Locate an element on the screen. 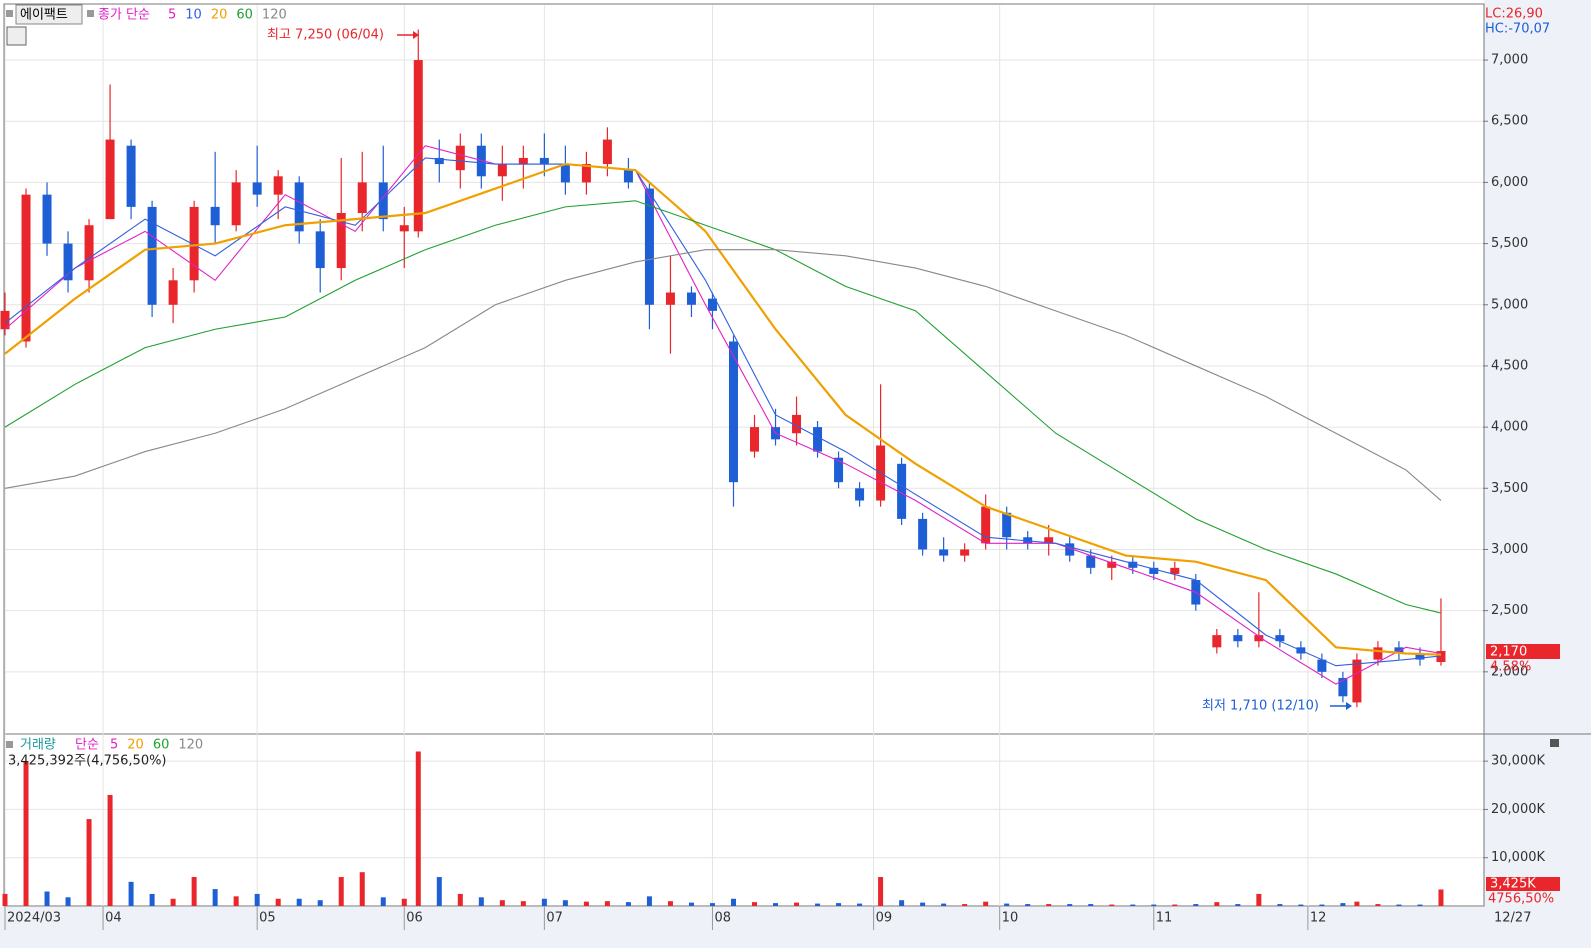  x-tick-label: 06 is located at coordinates (414, 918).